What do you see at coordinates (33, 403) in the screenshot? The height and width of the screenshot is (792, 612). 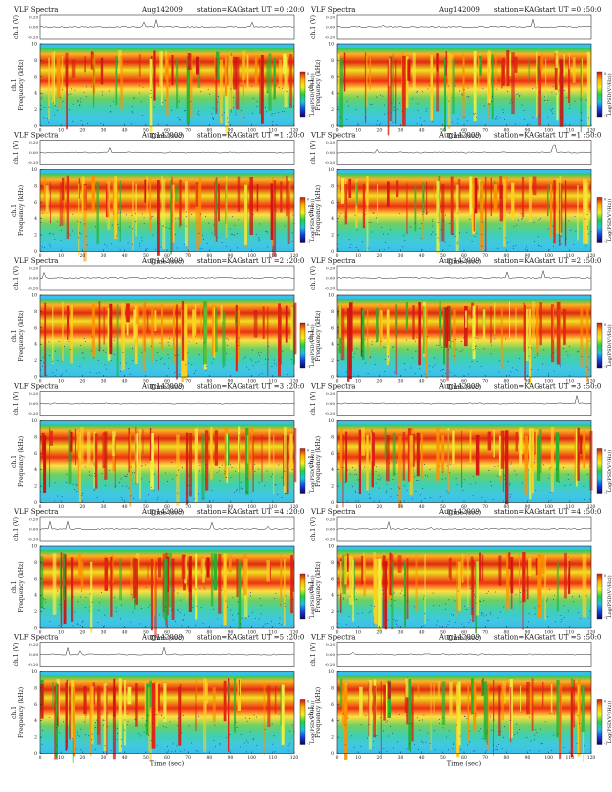 I see `waveform-ytick: 0.00` at bounding box center [33, 403].